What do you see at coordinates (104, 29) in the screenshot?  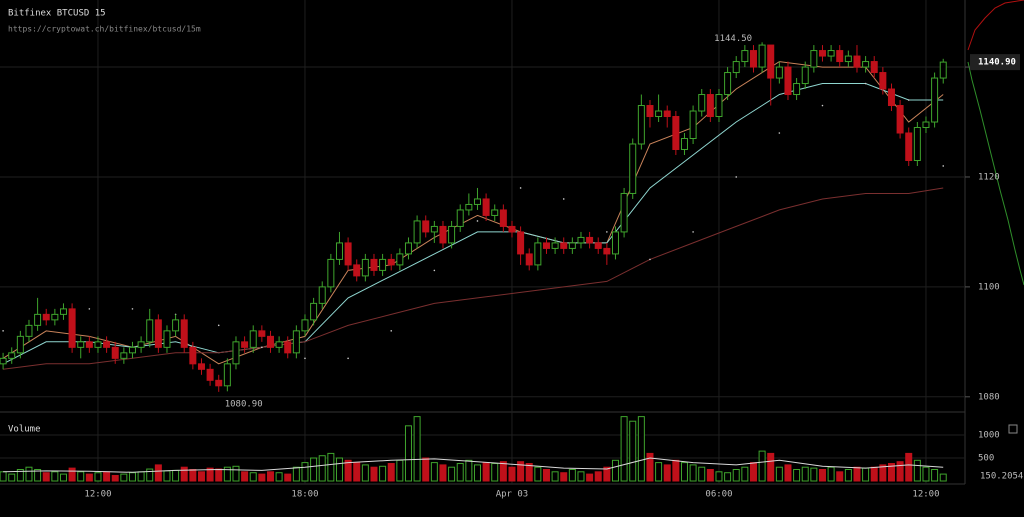 I see `chart-url: https://cryptowat.ch/bitfinex/btcusd/15m` at bounding box center [104, 29].